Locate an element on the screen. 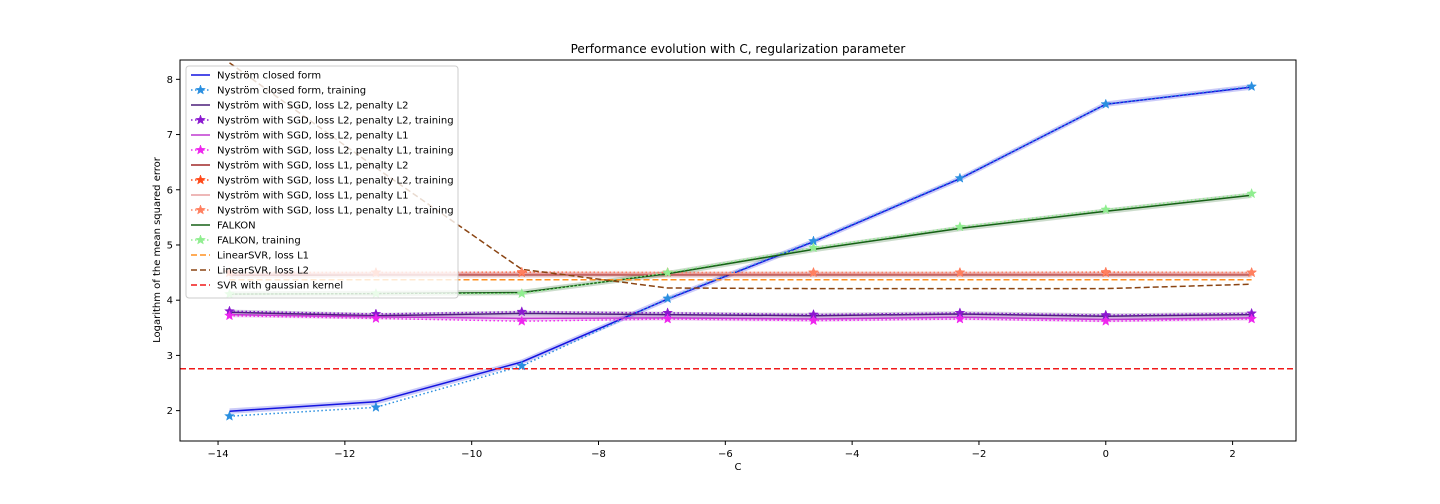 The height and width of the screenshot is (504, 1440). x-tick-label: −2 is located at coordinates (979, 454).